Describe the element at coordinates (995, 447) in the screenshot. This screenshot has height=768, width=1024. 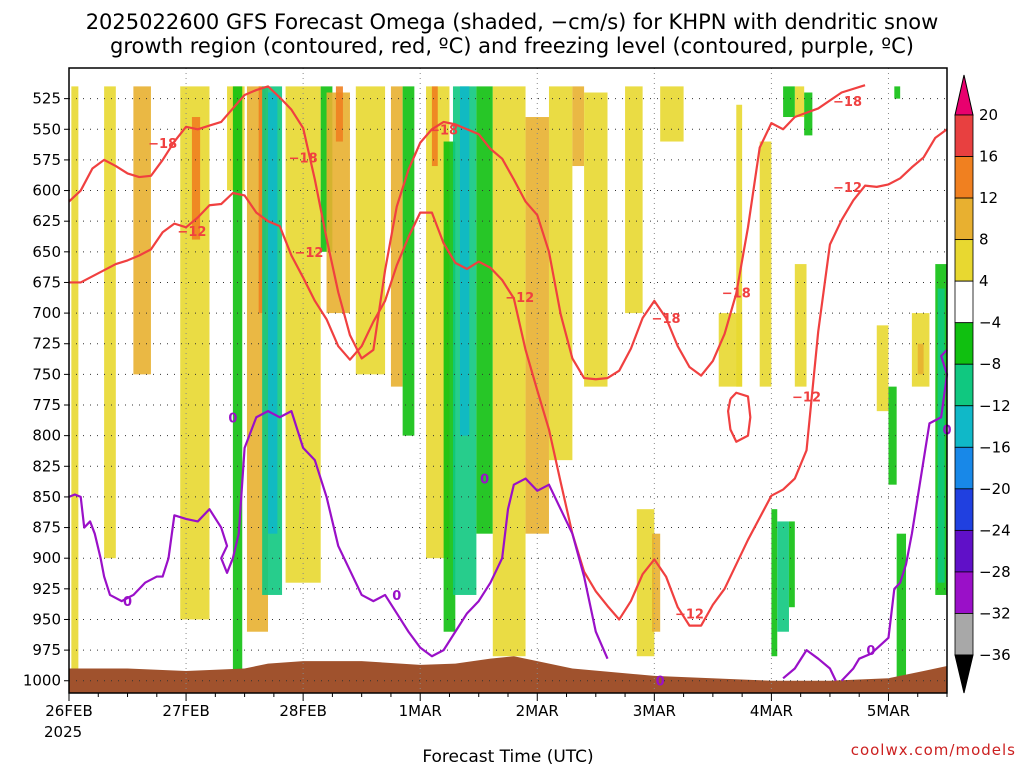
I see `colorbar-tick-label: −16` at that location.